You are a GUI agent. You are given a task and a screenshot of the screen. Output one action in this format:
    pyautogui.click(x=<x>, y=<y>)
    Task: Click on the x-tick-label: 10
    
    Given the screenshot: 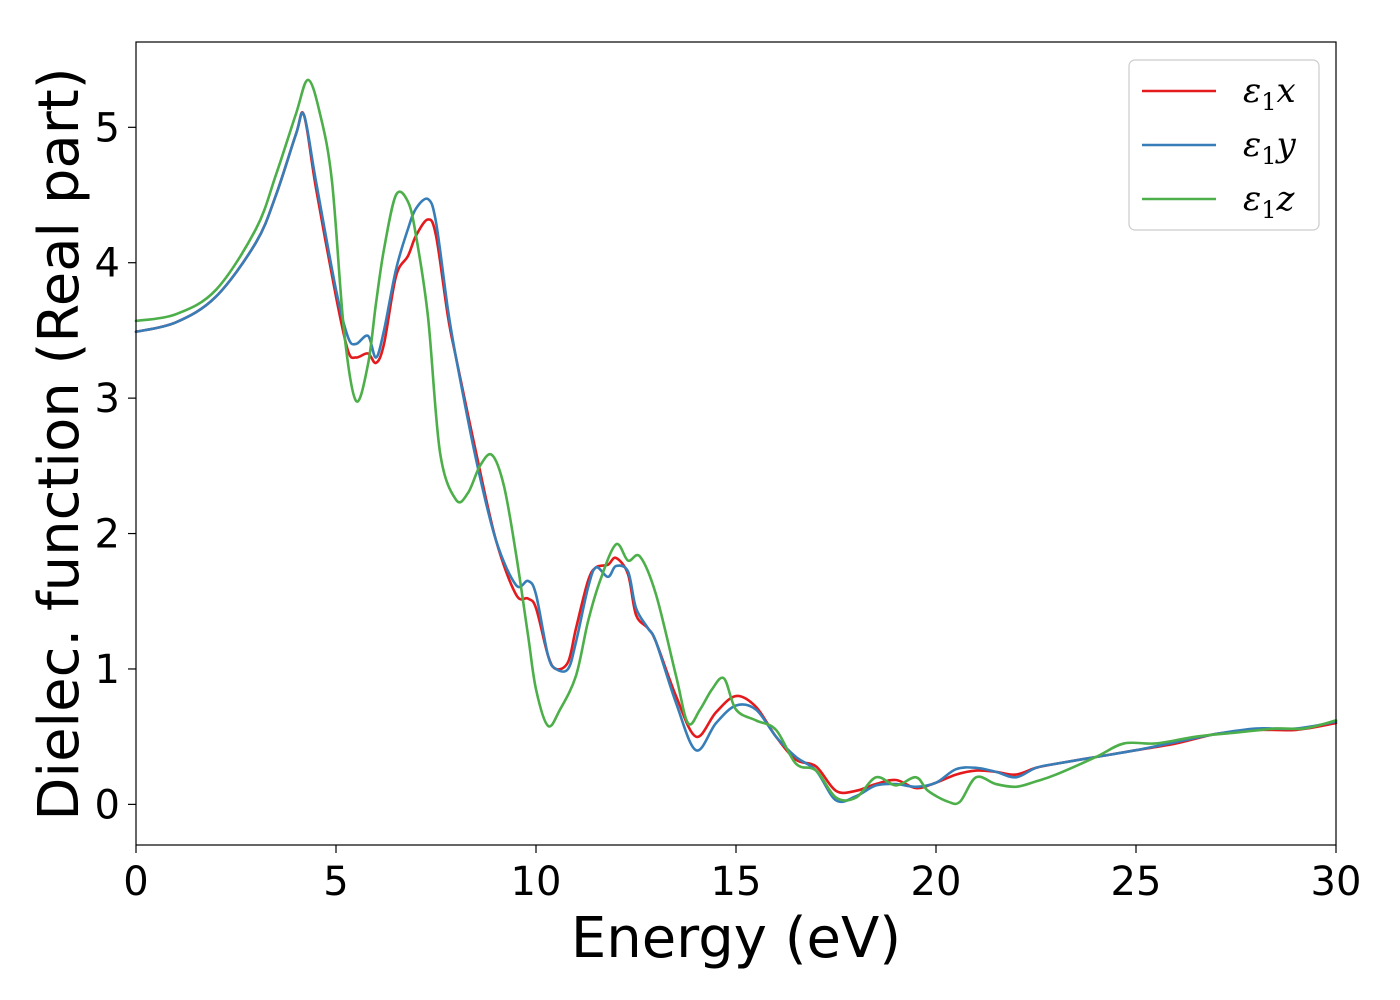 What is the action you would take?
    pyautogui.click(x=536, y=882)
    